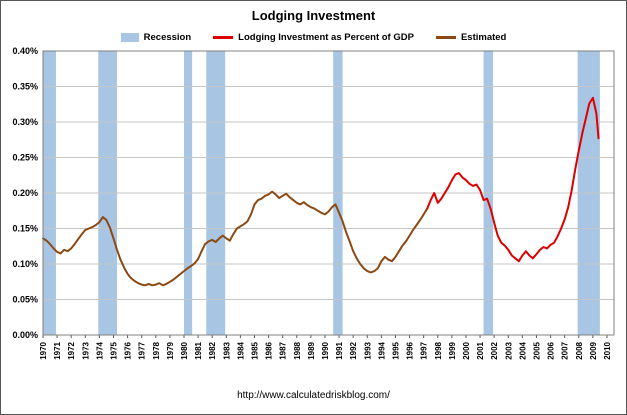 This screenshot has height=415, width=627. What do you see at coordinates (25, 229) in the screenshot?
I see `y-tick-label: 0.15%` at bounding box center [25, 229].